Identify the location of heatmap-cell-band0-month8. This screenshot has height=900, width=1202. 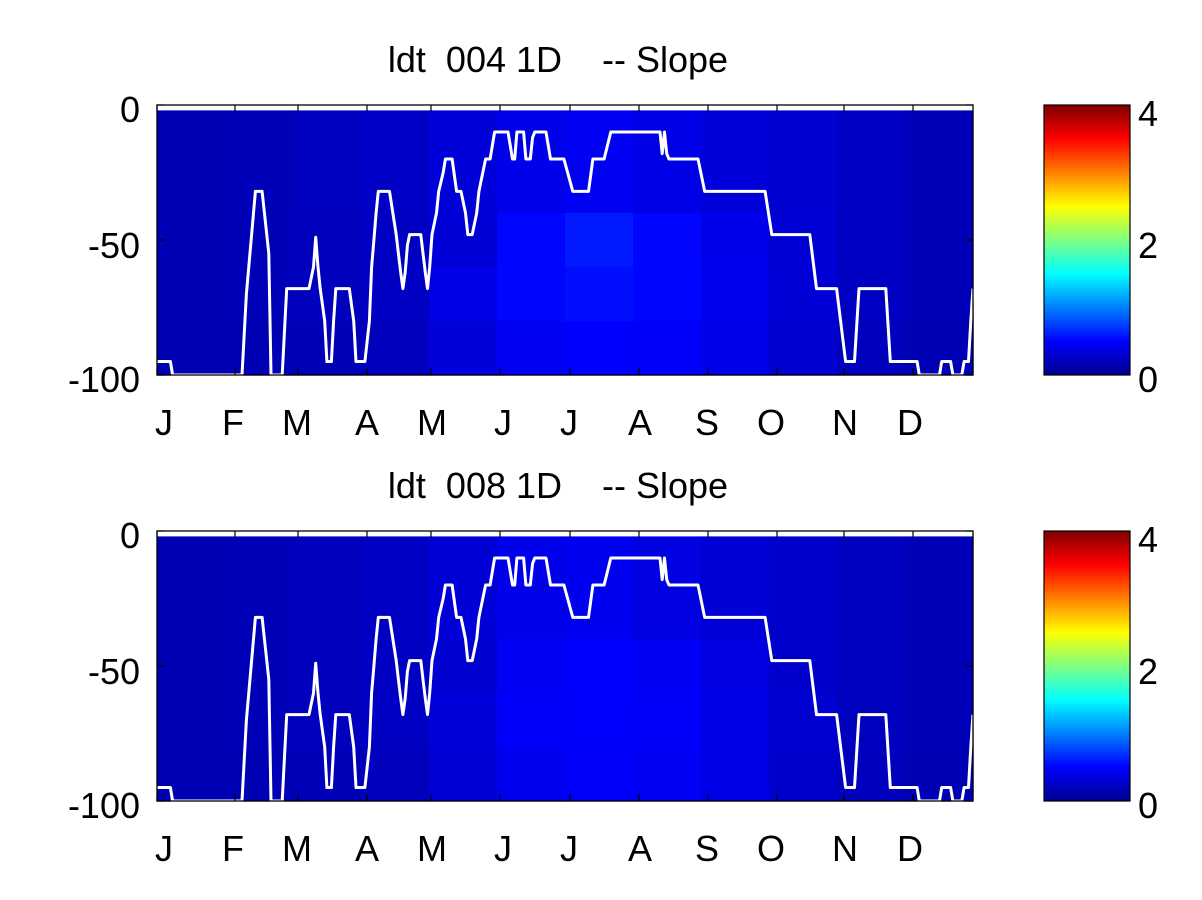
(735, 162).